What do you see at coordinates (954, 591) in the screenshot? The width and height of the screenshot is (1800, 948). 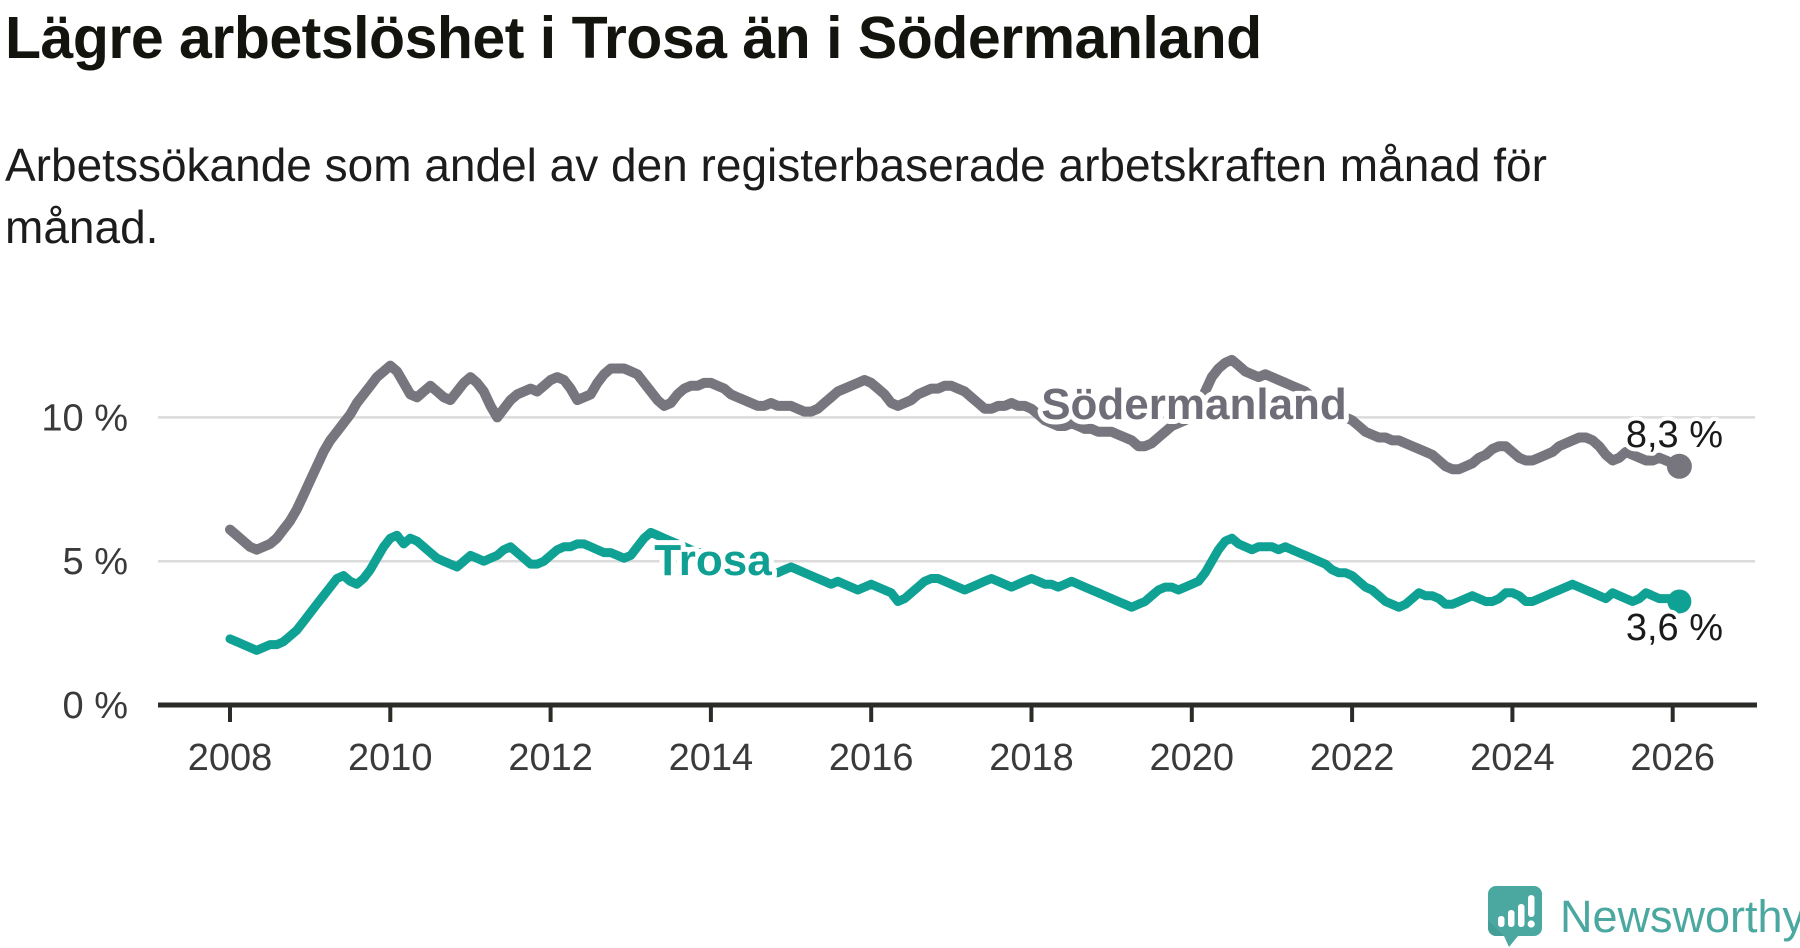 I see `series-line-trosa` at bounding box center [954, 591].